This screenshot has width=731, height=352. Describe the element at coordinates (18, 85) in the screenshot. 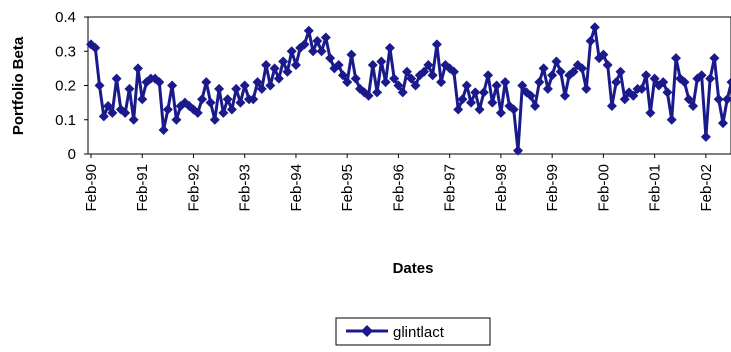

I see `y-axis-title: Portfolio Beta` at that location.